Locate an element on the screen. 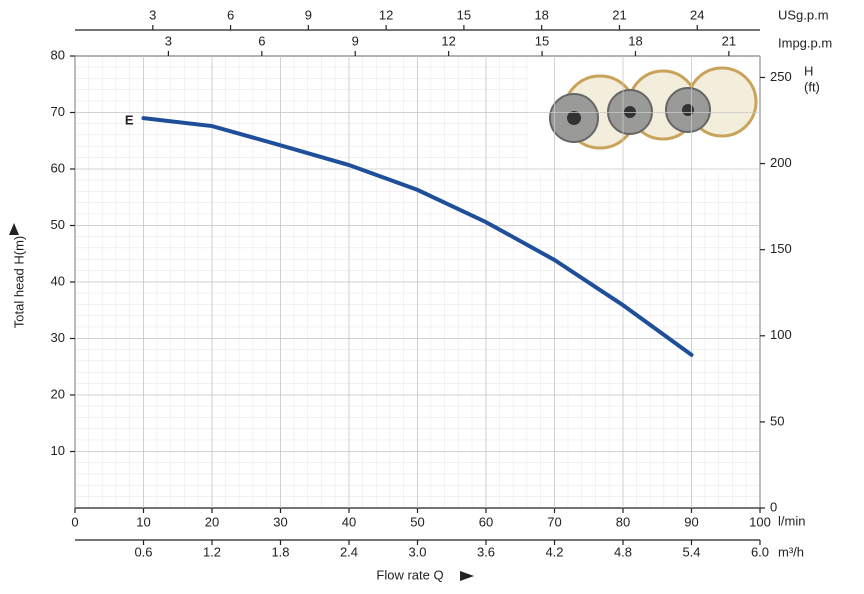  y2-tick-label: 200 is located at coordinates (781, 162).